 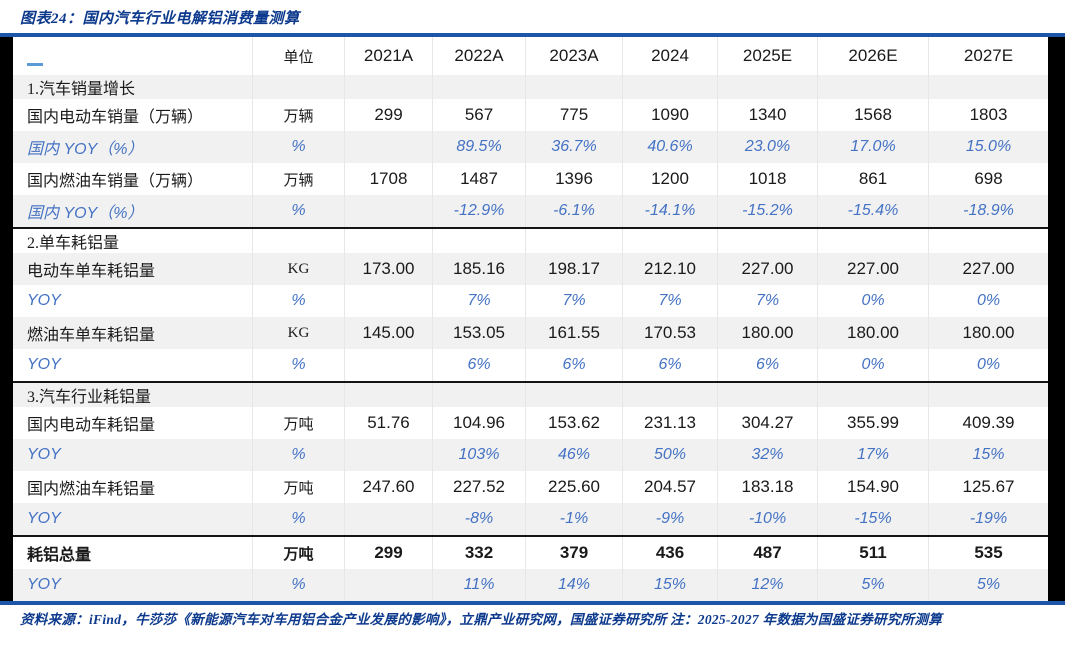 I want to click on row-value: -15.2%, so click(x=768, y=211).